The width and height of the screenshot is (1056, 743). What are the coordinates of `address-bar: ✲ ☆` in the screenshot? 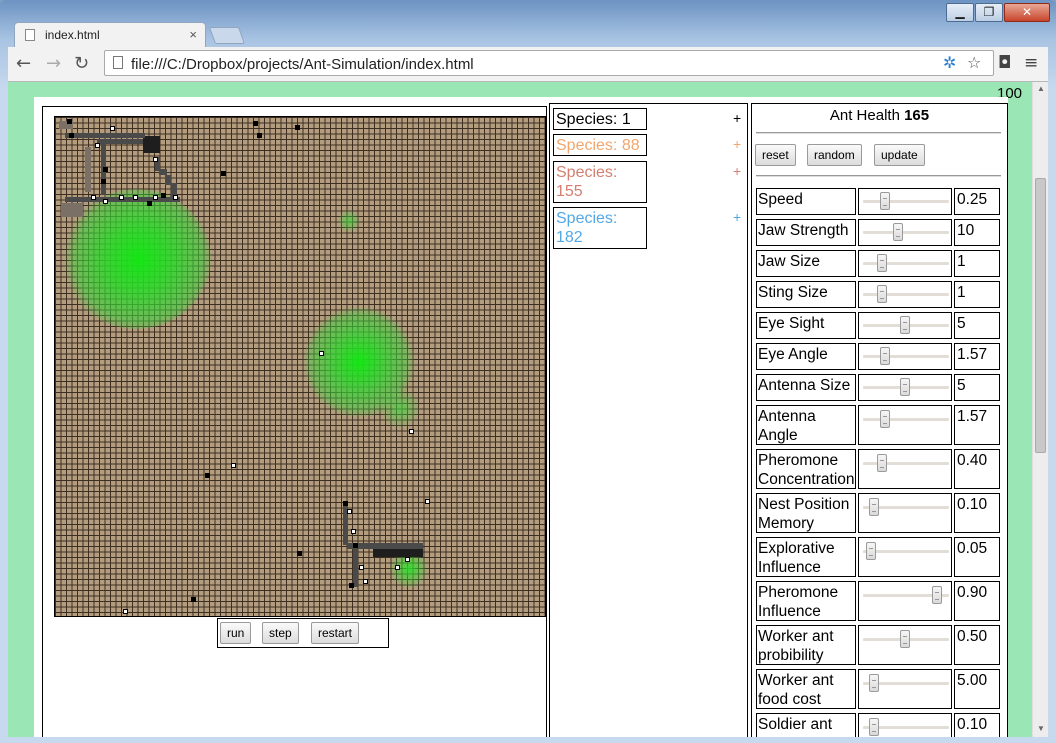 It's located at (549, 63).